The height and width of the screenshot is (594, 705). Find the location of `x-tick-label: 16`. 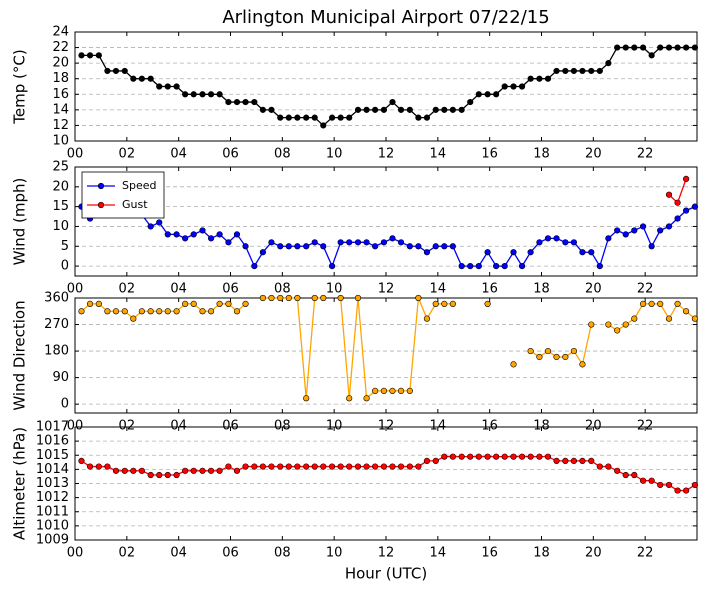

x-tick-label: 16 is located at coordinates (489, 289).